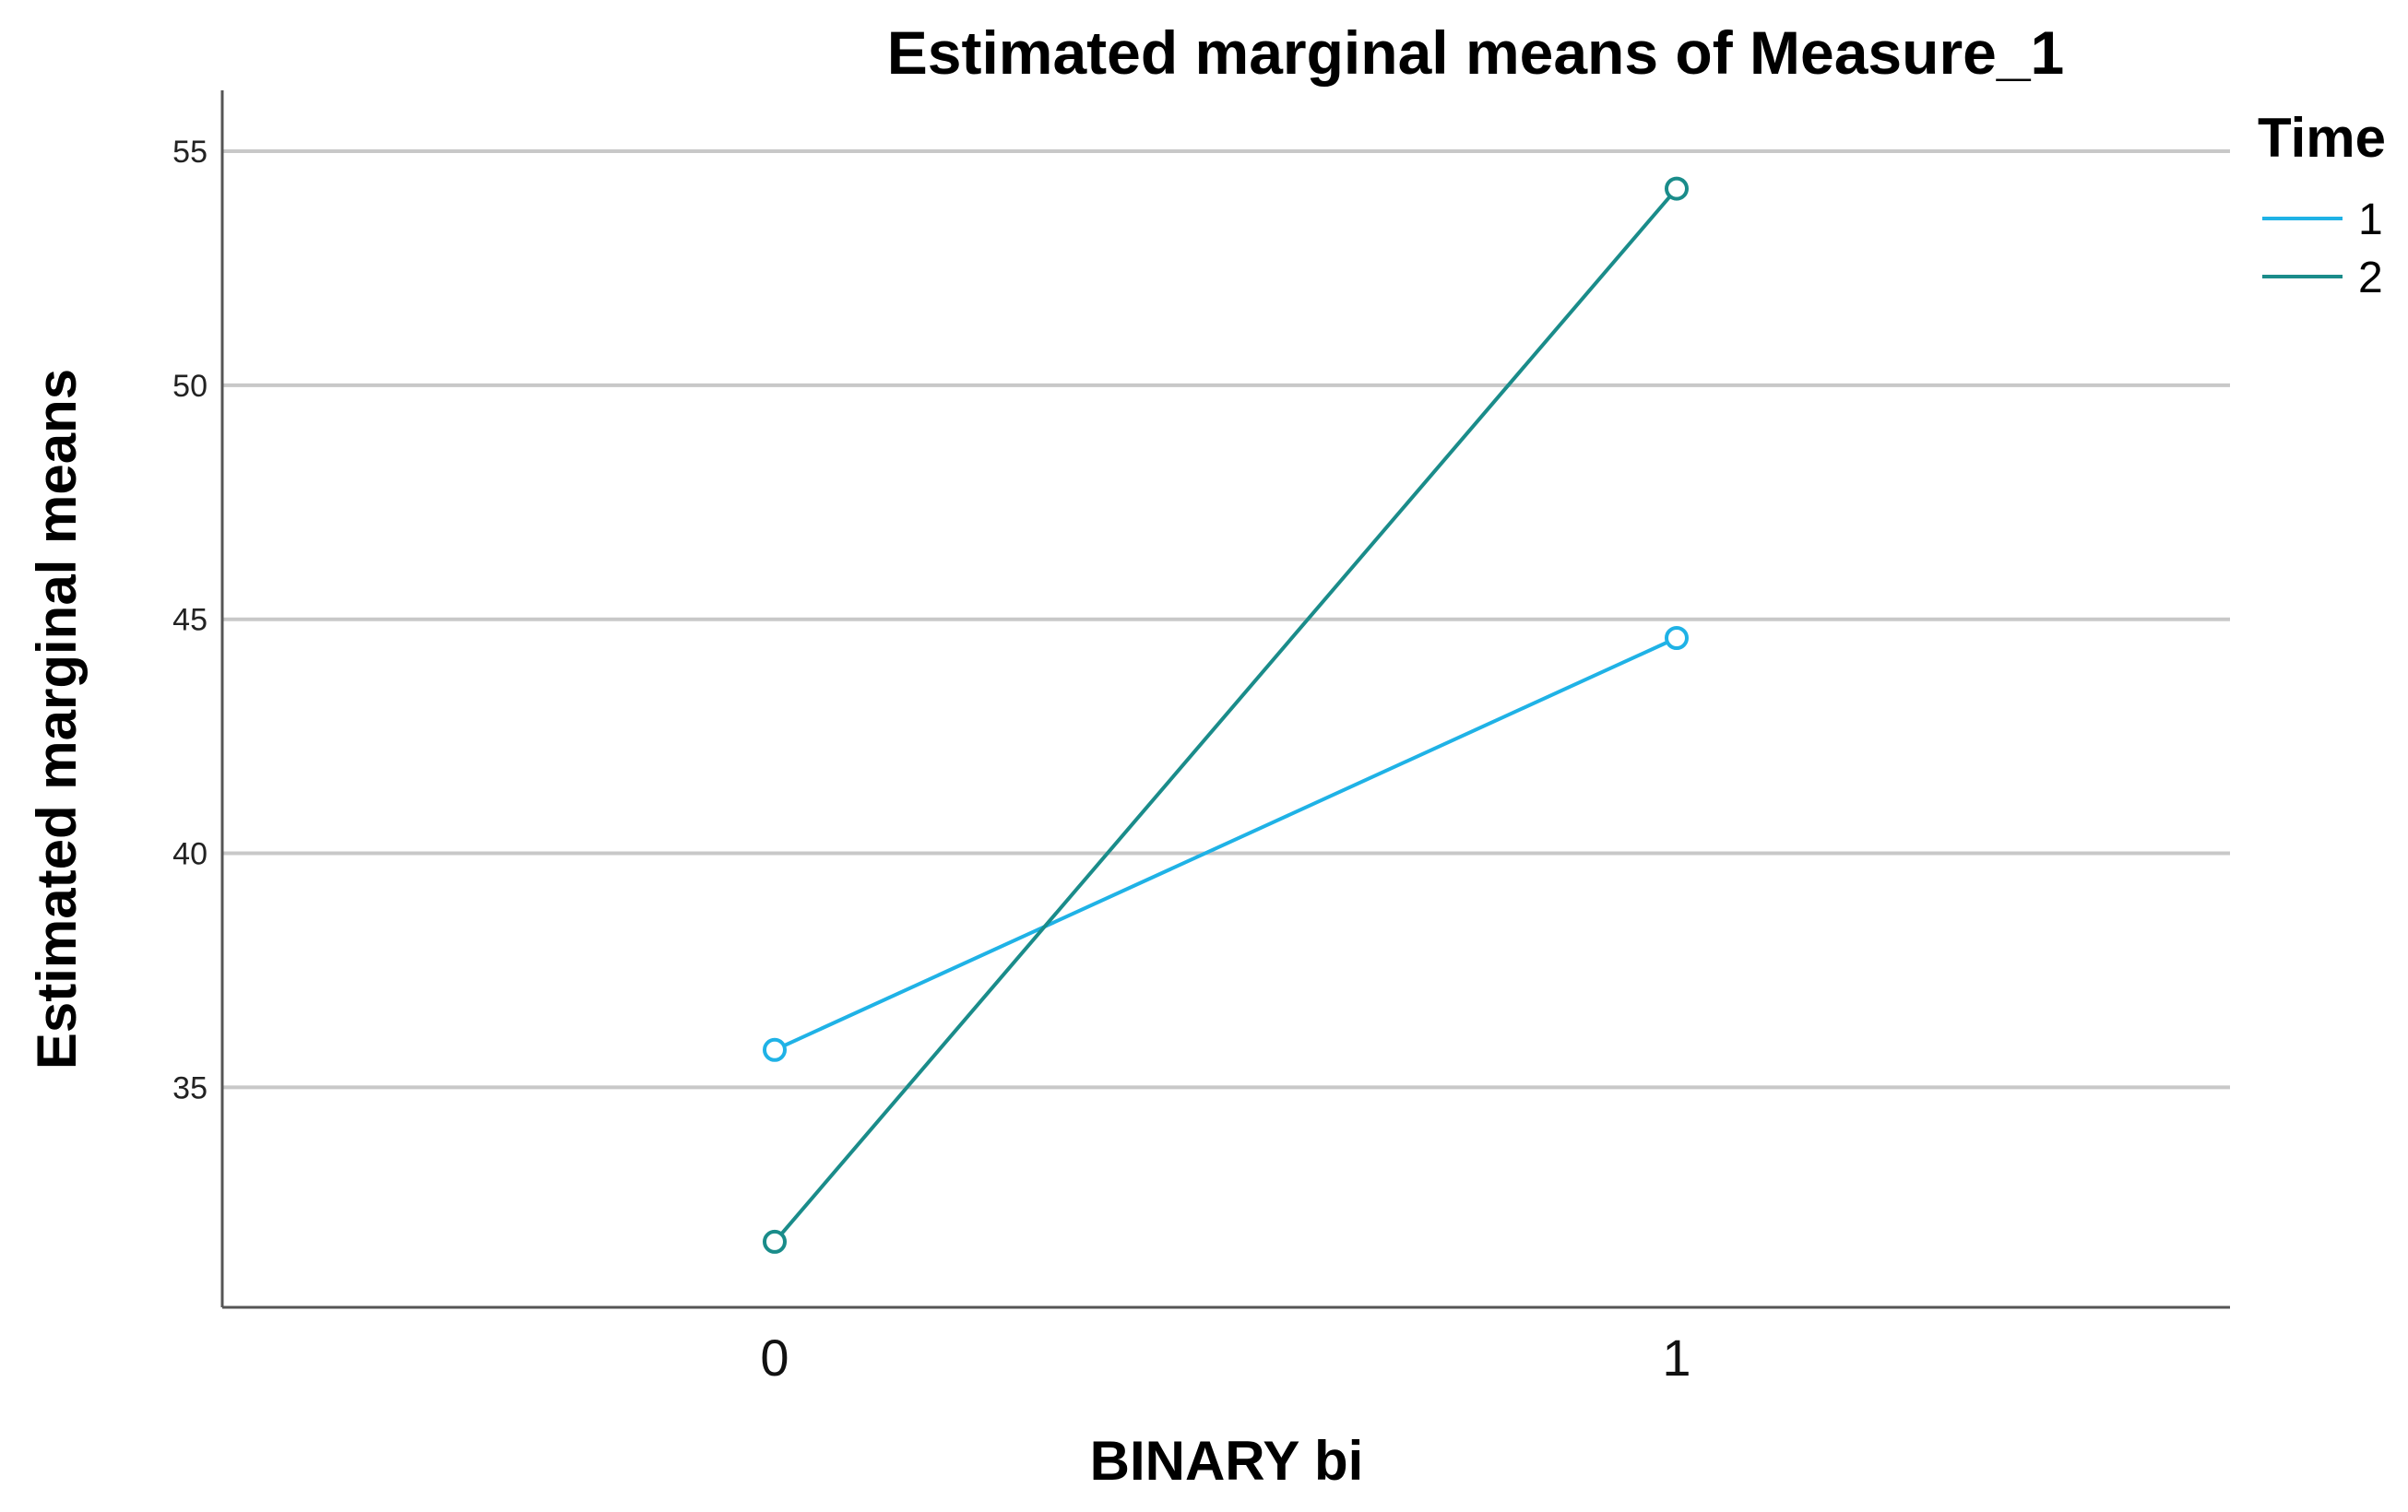  I want to click on x-axis-title: BINARY bi, so click(1227, 1461).